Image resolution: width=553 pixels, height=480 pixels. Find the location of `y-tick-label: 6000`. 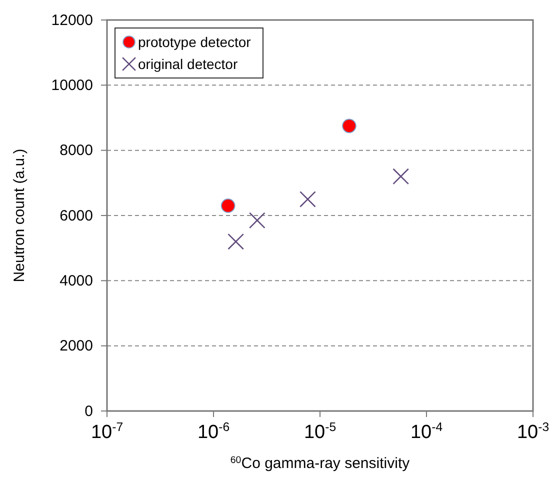

y-tick-label: 6000 is located at coordinates (76, 215).